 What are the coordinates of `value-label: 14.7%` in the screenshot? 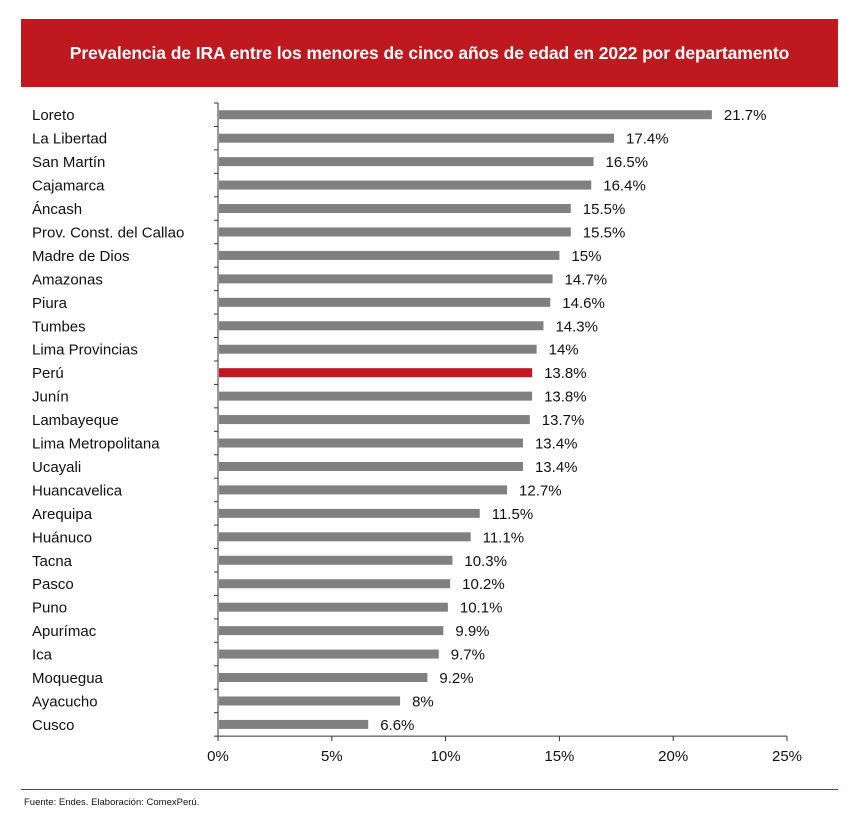 It's located at (586, 279).